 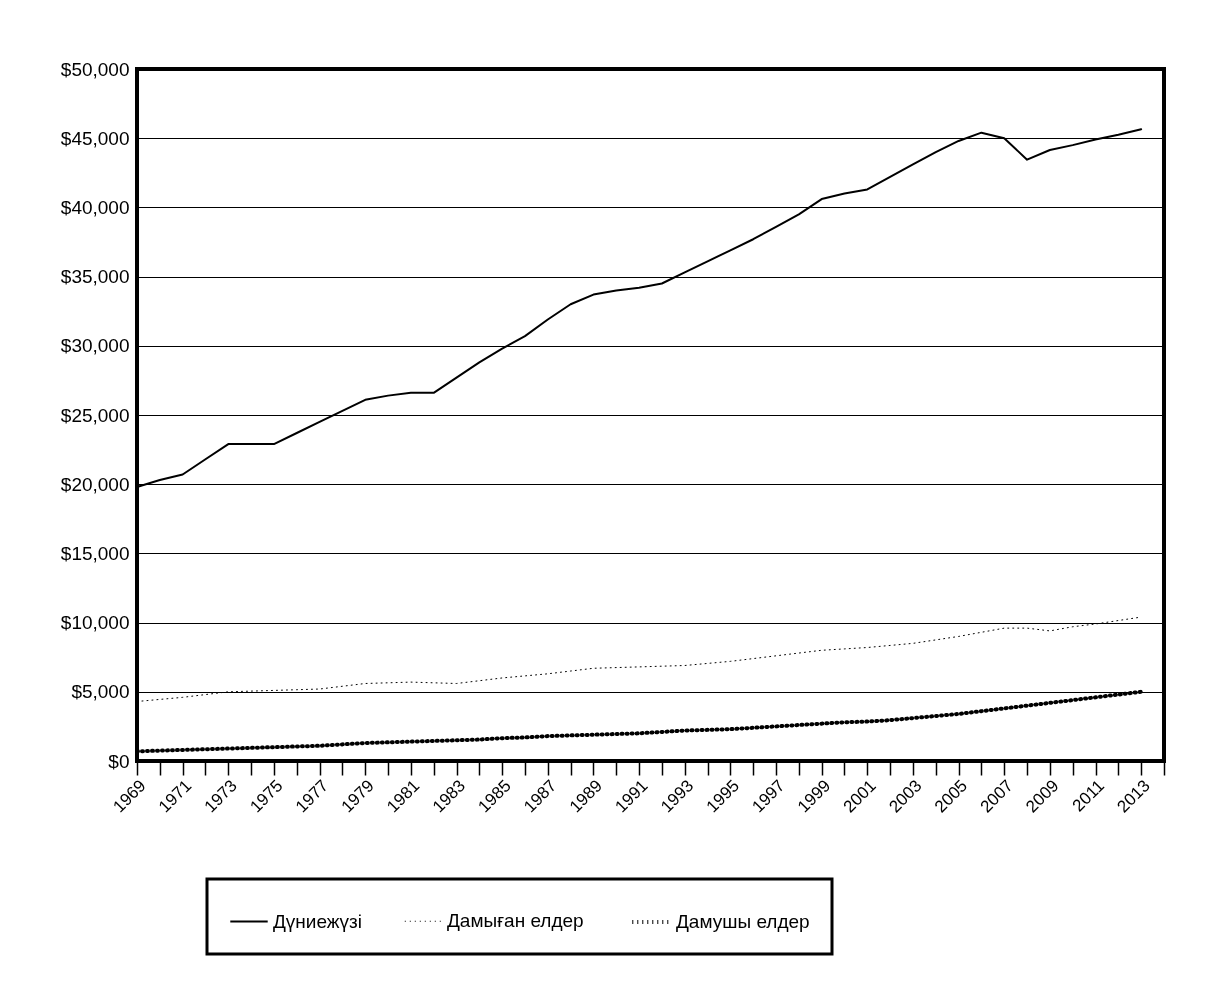 What do you see at coordinates (95, 207) in the screenshot?
I see `y-tick-label: $40,000` at bounding box center [95, 207].